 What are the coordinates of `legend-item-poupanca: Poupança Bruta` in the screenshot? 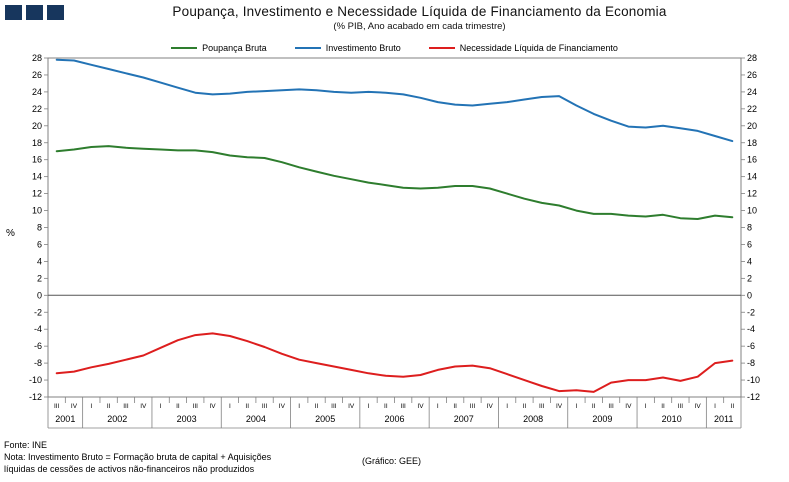 It's located at (219, 48).